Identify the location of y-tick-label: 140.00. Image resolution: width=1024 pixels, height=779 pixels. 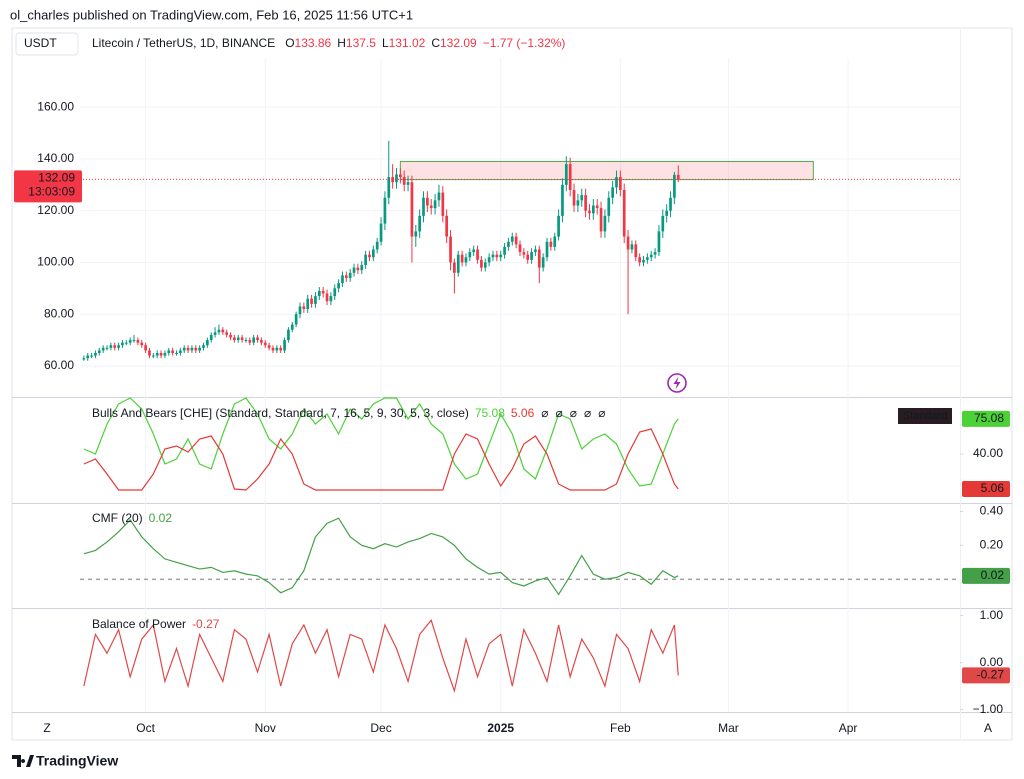
(55, 158).